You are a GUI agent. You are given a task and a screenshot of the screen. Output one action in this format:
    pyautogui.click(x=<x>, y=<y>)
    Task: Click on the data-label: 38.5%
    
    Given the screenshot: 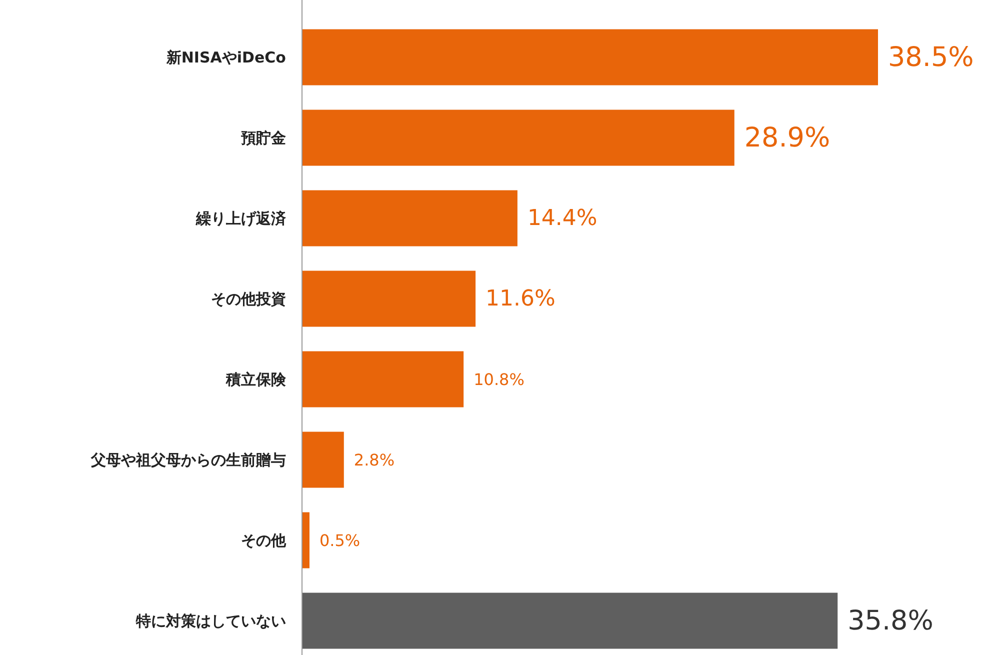 What is the action you would take?
    pyautogui.click(x=931, y=57)
    